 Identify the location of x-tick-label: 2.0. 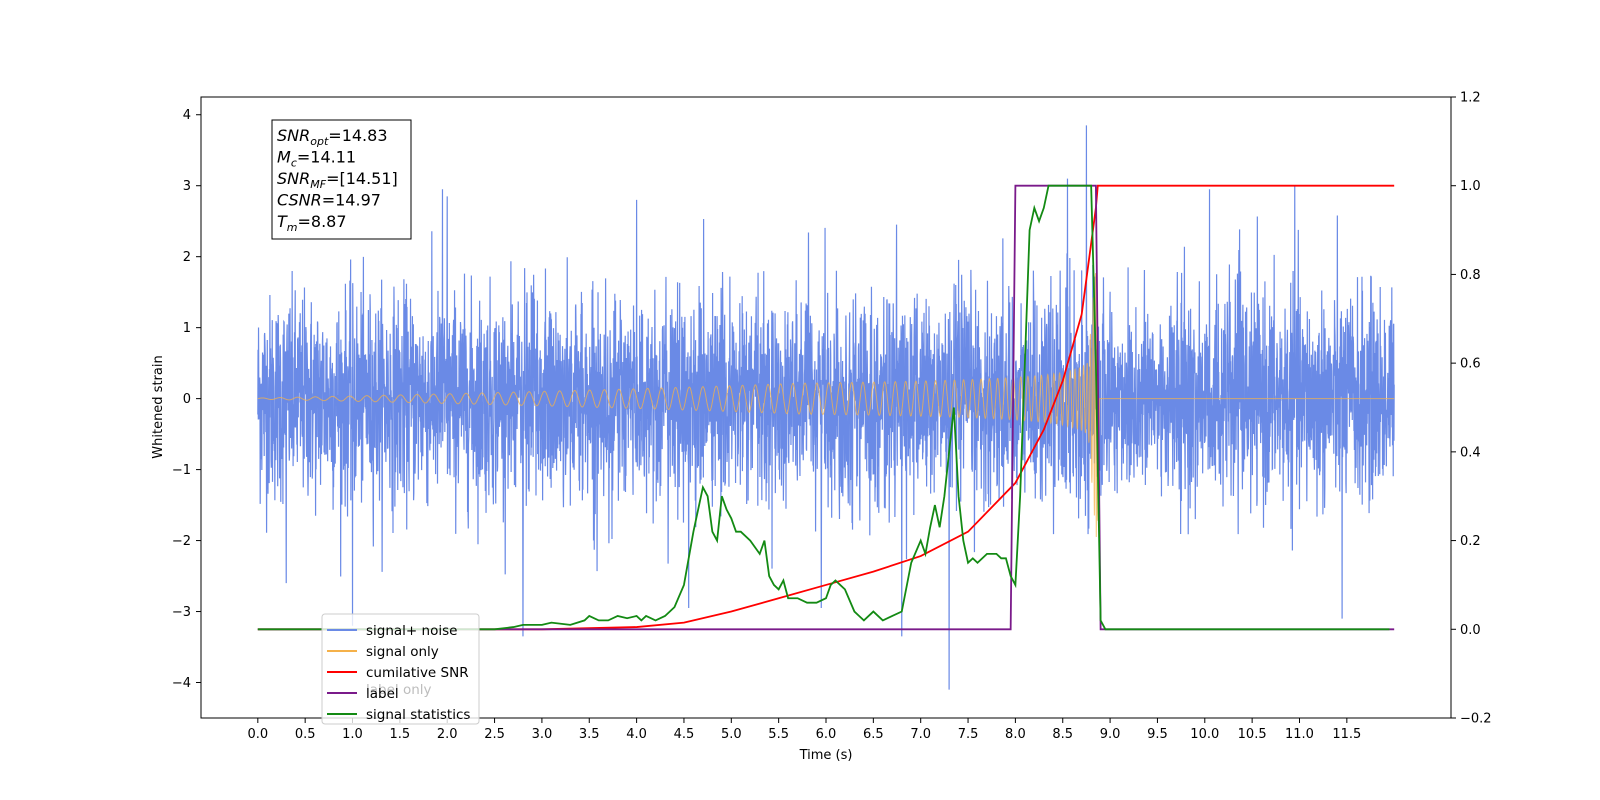
(447, 734).